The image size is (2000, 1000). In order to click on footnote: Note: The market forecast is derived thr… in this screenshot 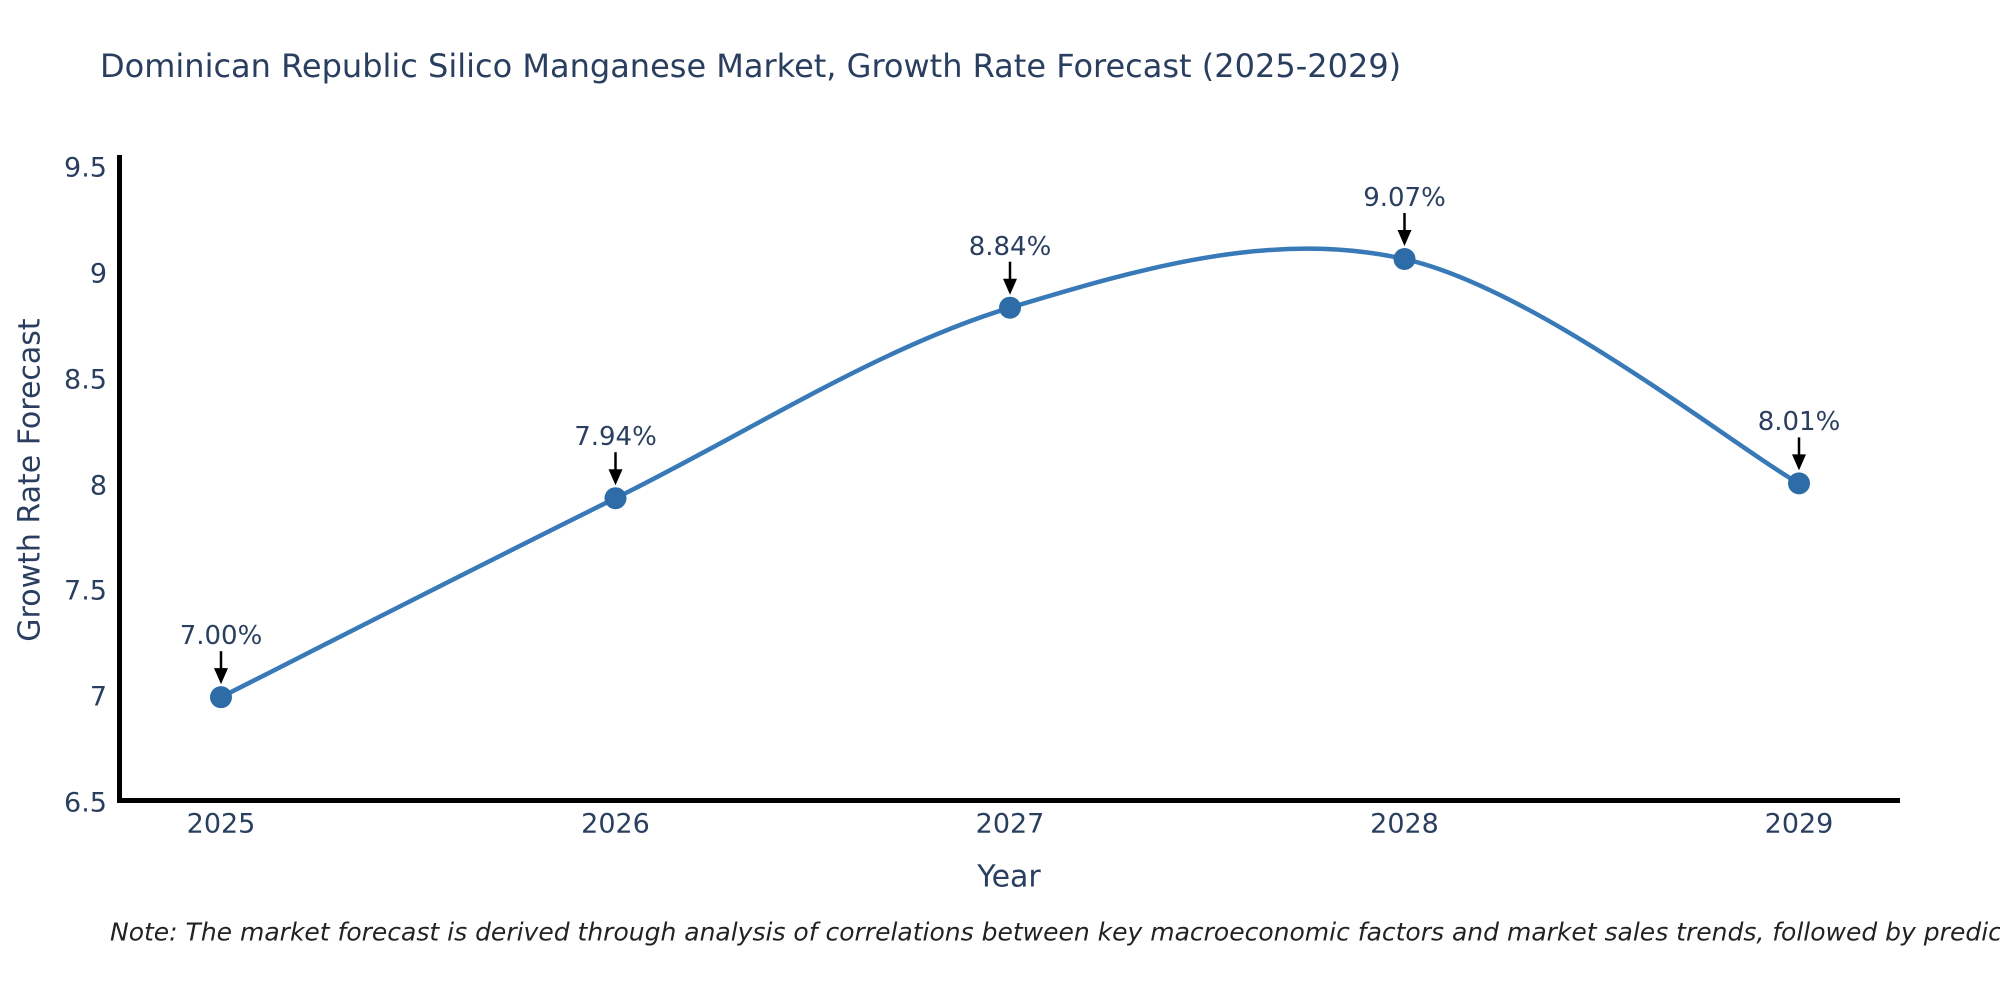, I will do `click(1055, 932)`.